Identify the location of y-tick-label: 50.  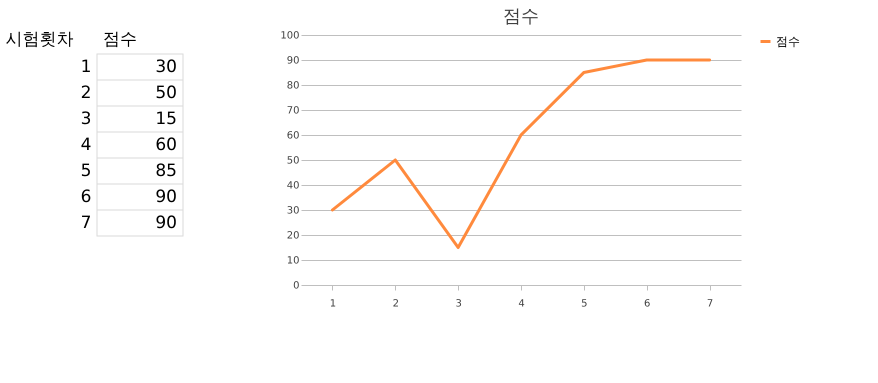
(293, 161).